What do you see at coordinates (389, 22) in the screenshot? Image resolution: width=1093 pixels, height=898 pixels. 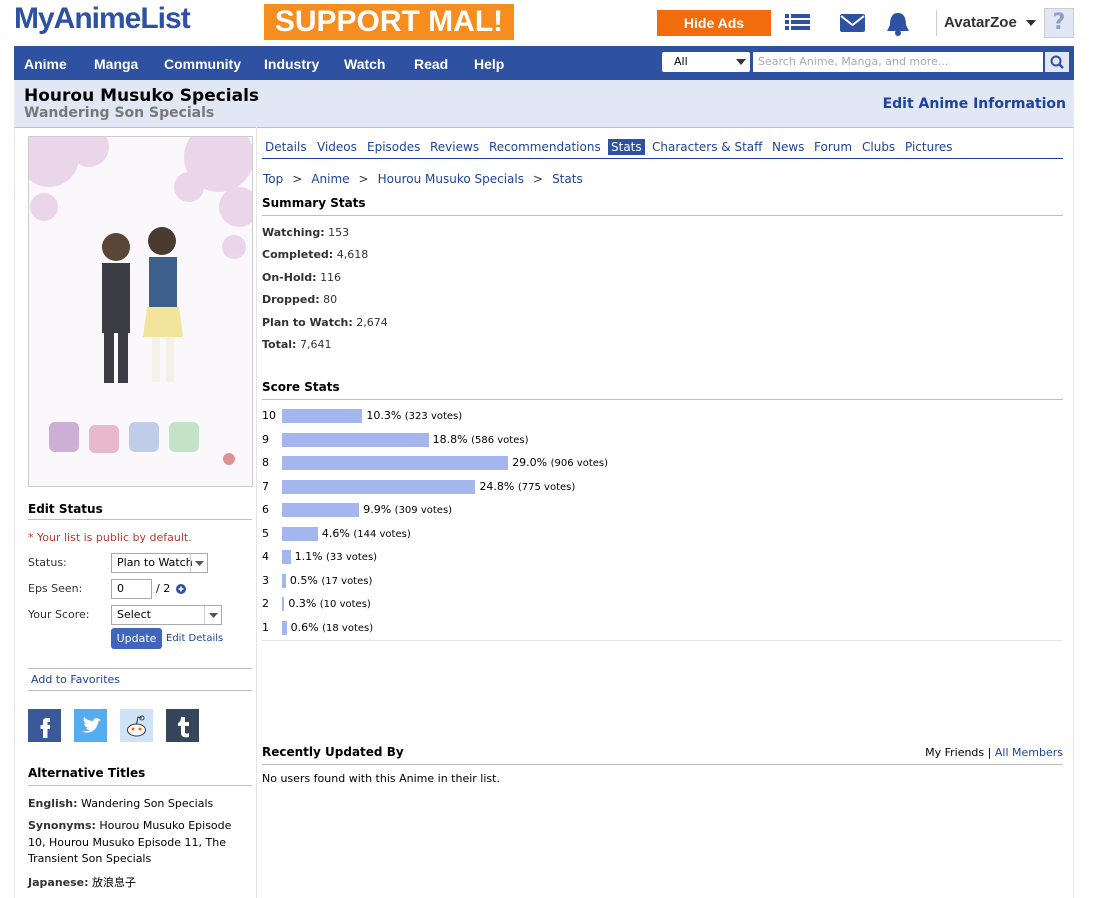 I see `support-banner: SUPPORT MAL!` at bounding box center [389, 22].